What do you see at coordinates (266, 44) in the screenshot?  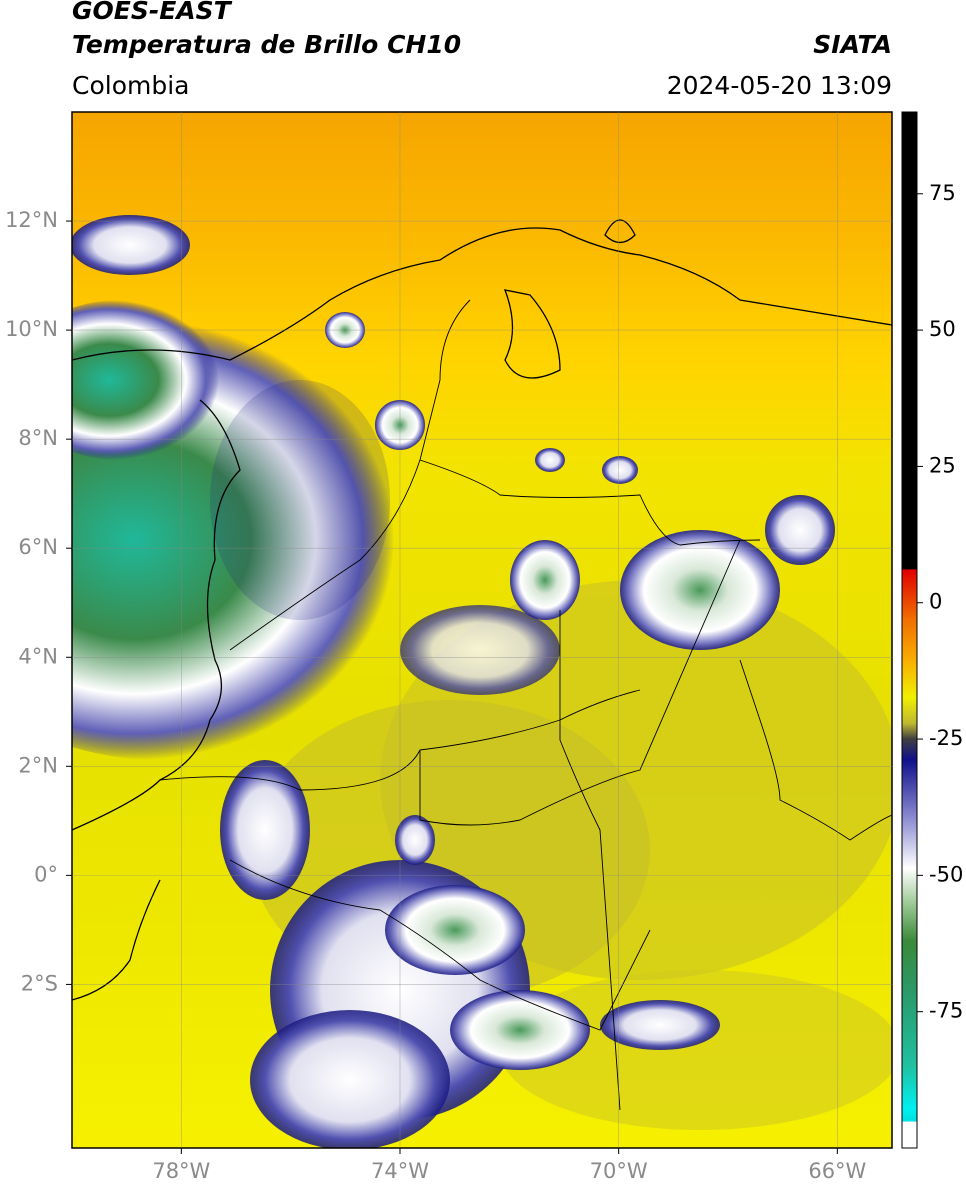 I see `subtitle: Temperatura de Brillo CH10` at bounding box center [266, 44].